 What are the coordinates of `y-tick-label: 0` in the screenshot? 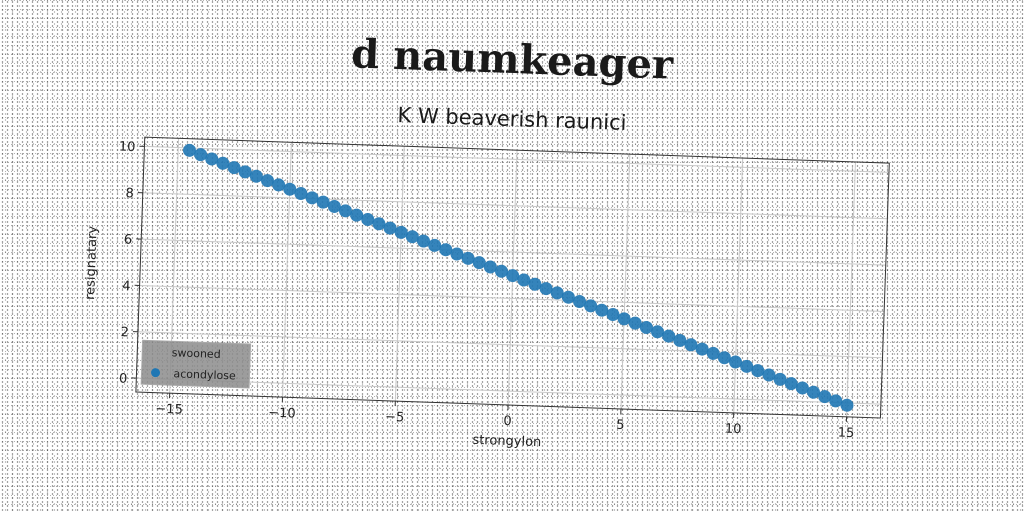 It's located at (123, 379).